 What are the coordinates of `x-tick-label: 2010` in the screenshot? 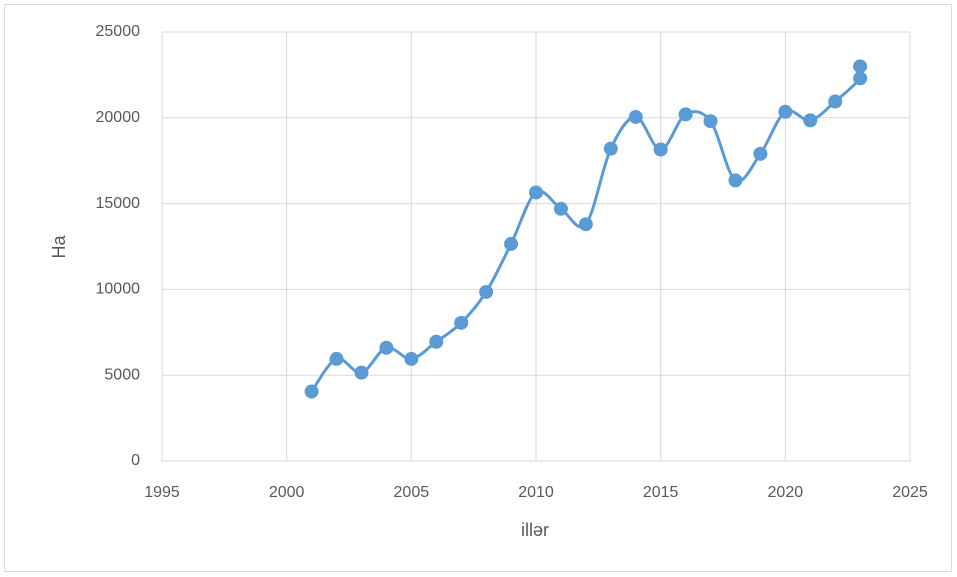 It's located at (536, 492).